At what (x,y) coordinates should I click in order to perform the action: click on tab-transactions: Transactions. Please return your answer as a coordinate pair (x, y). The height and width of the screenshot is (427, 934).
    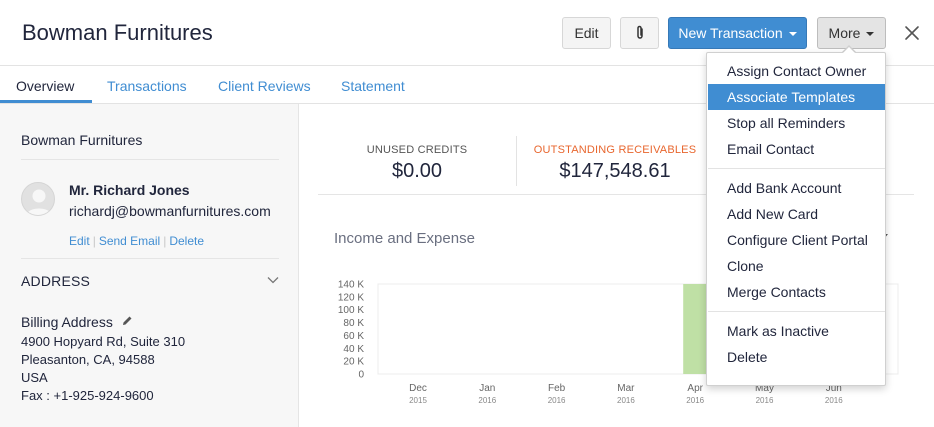
    Looking at the image, I should click on (147, 86).